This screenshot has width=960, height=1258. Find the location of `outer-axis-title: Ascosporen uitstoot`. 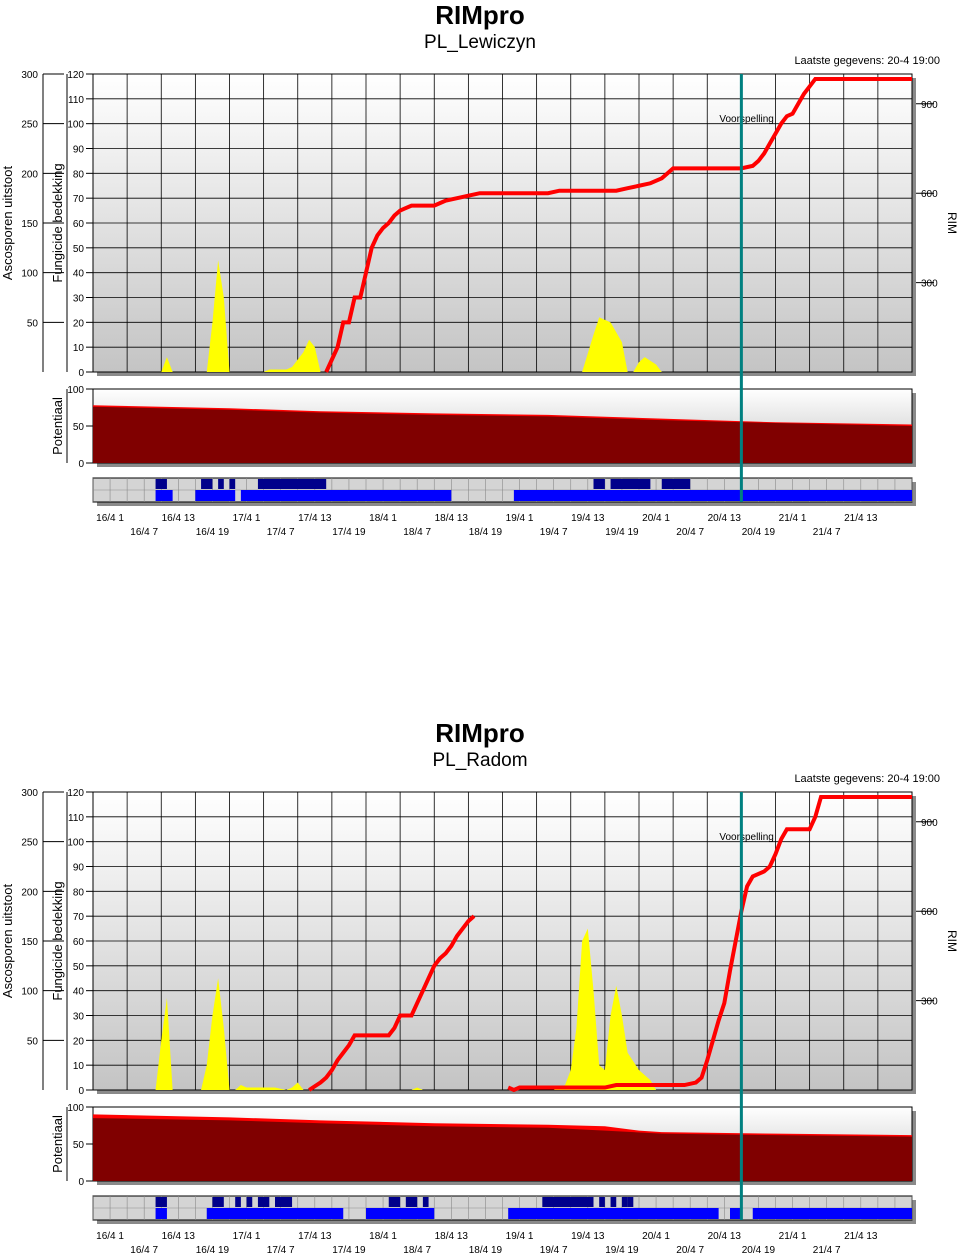

outer-axis-title: Ascosporen uitstoot is located at coordinates (7, 941).